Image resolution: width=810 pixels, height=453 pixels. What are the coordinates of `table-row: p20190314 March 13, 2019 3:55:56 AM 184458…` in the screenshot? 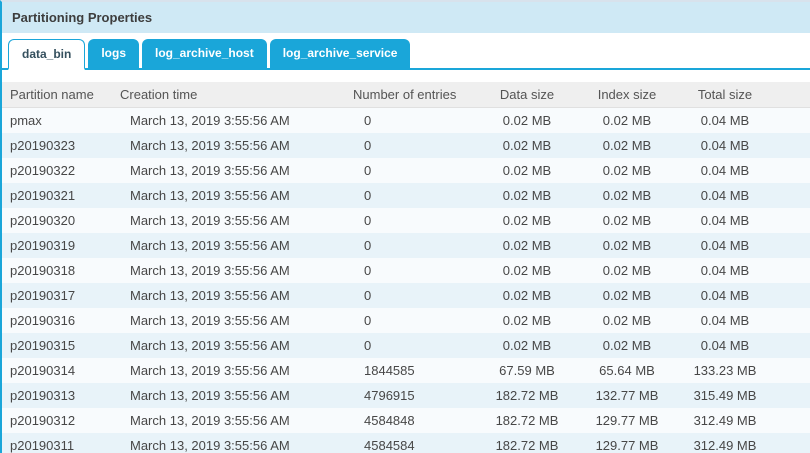 It's located at (406, 370).